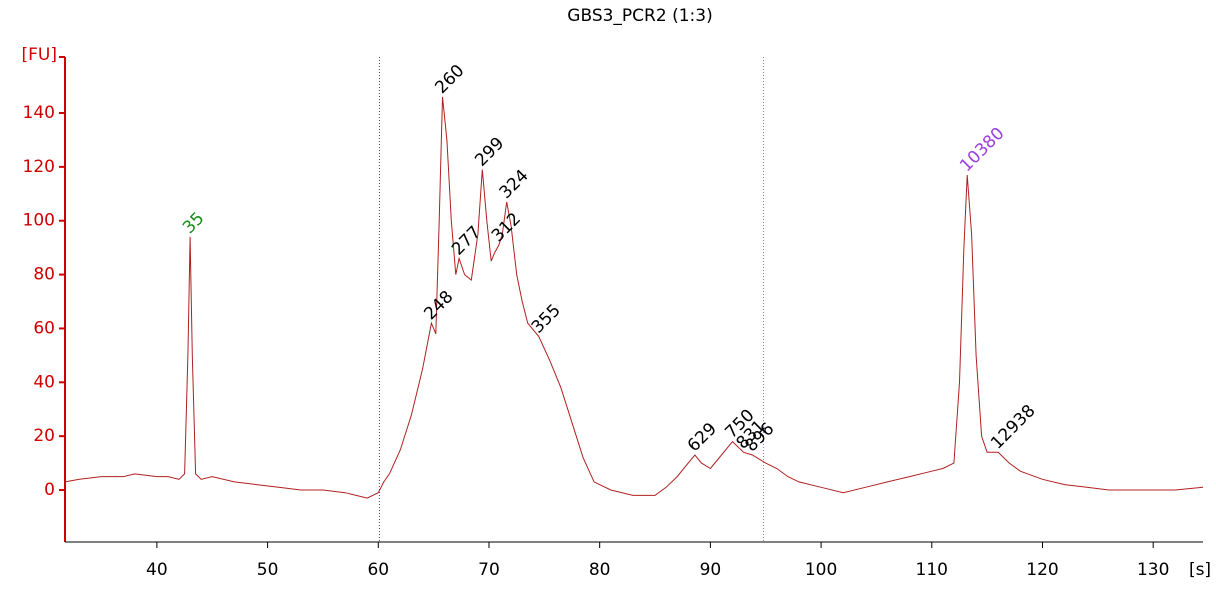 This screenshot has width=1216, height=590. Describe the element at coordinates (44, 436) in the screenshot. I see `y-tick-label: 20` at that location.